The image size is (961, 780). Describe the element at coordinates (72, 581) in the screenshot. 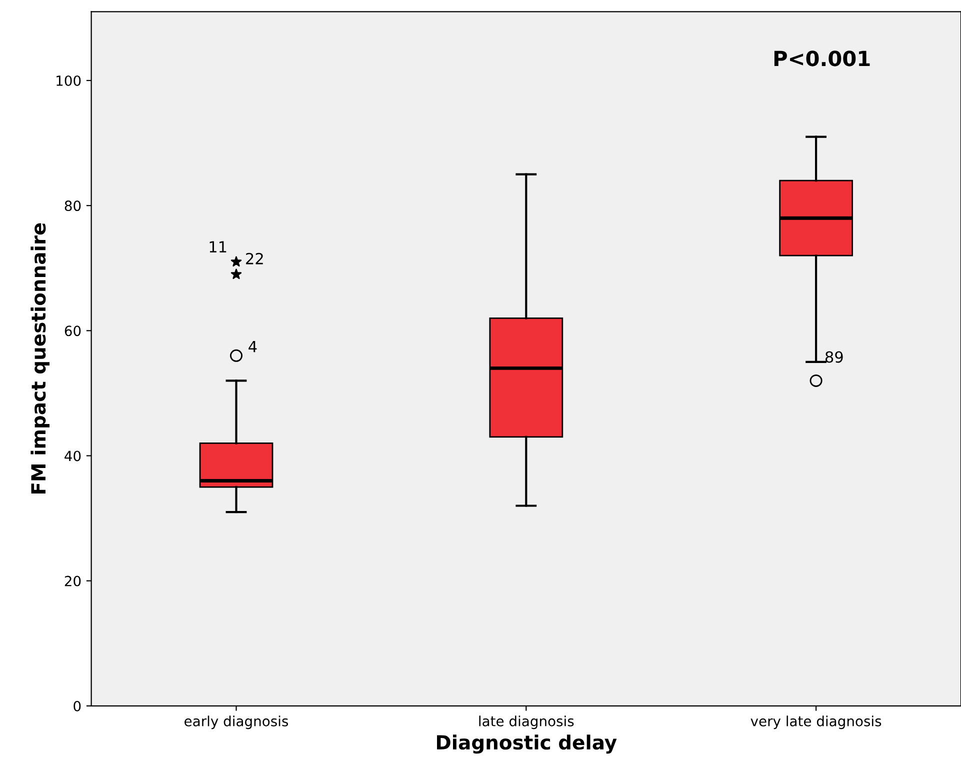

I see `y-tick-label: 20` at that location.